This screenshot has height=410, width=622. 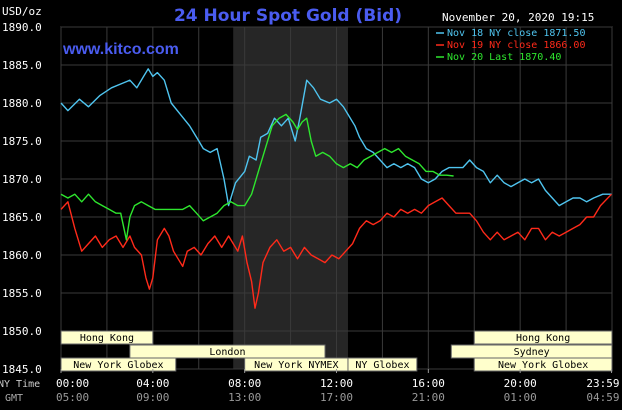 I want to click on x-tick-label-gmt: 01:00, so click(x=520, y=397).